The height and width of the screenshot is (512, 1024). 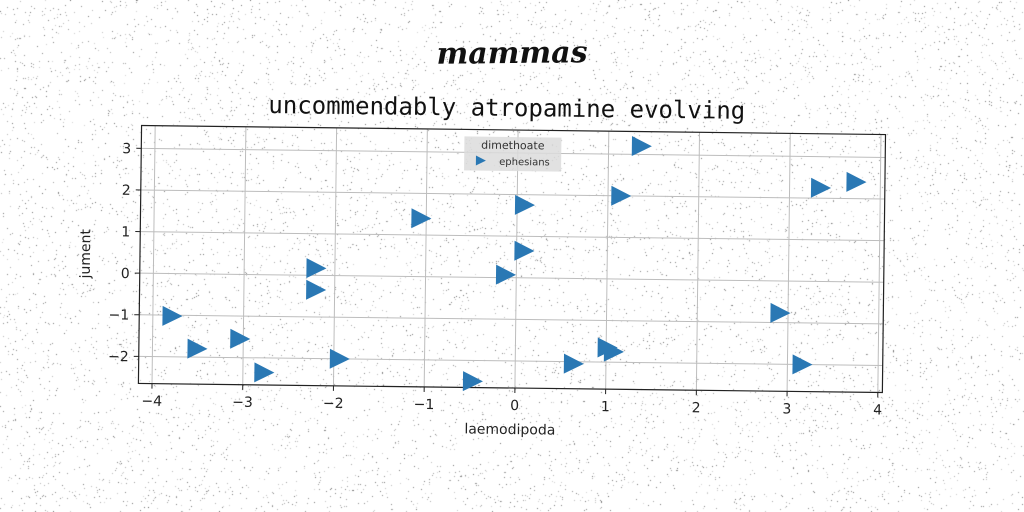 What do you see at coordinates (506, 108) in the screenshot?
I see `chart-title: uncommendably atropamine evolving` at bounding box center [506, 108].